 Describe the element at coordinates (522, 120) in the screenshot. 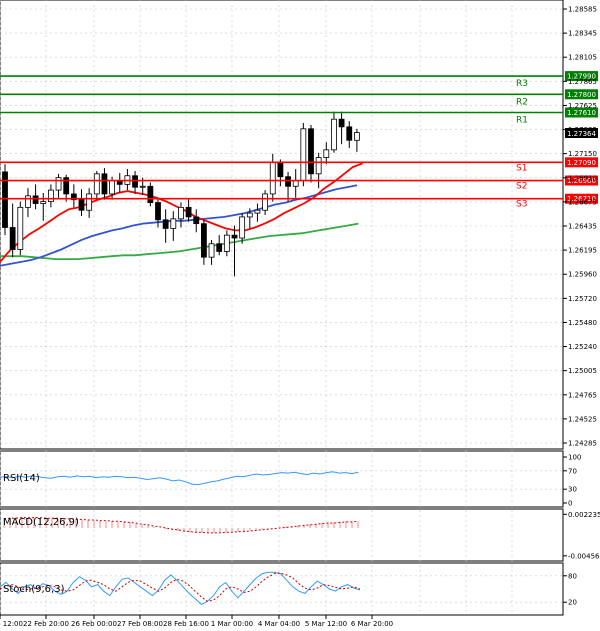

I see `level-label-r1: R1` at that location.